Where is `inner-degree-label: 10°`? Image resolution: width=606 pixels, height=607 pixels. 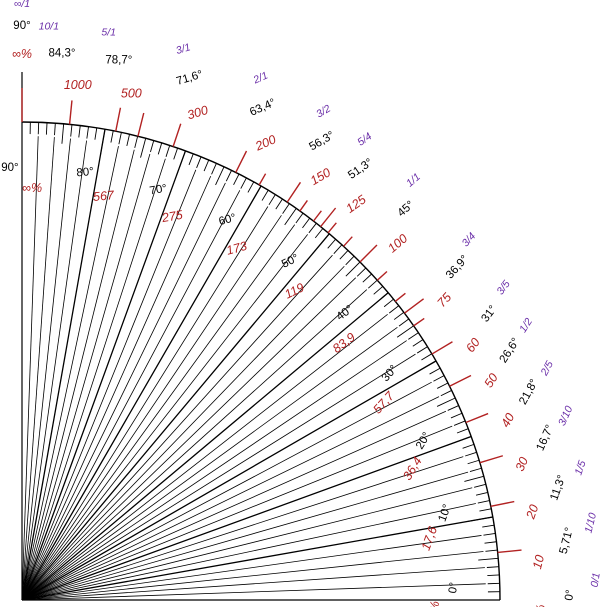
inner-degree-label: 10° is located at coordinates (445, 513).